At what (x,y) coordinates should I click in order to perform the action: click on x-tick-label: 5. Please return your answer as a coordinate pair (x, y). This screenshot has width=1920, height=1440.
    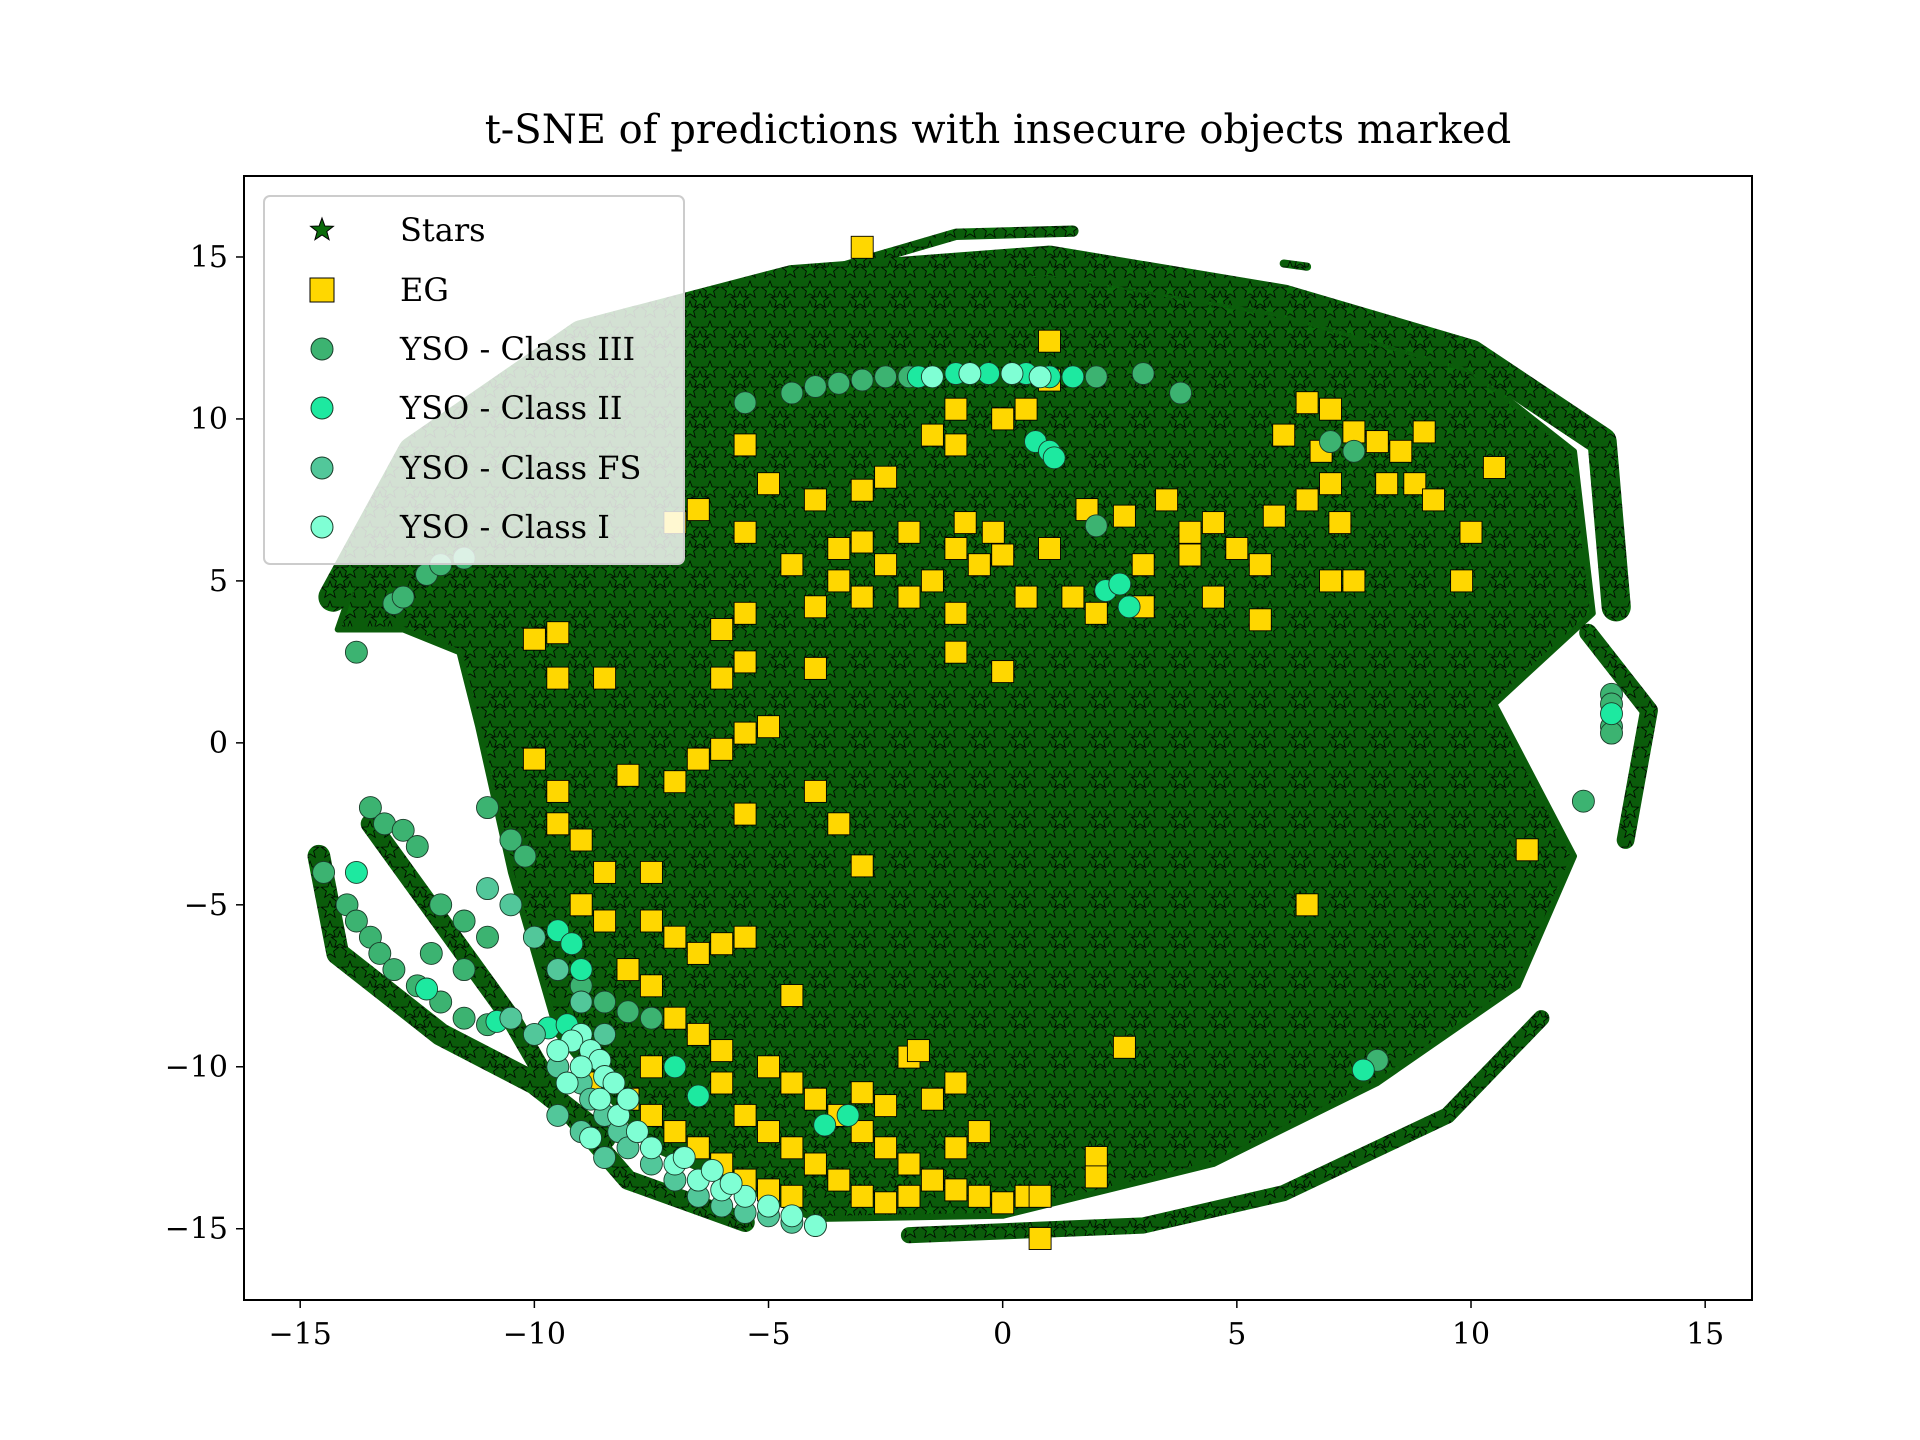
    Looking at the image, I should click on (1236, 1334).